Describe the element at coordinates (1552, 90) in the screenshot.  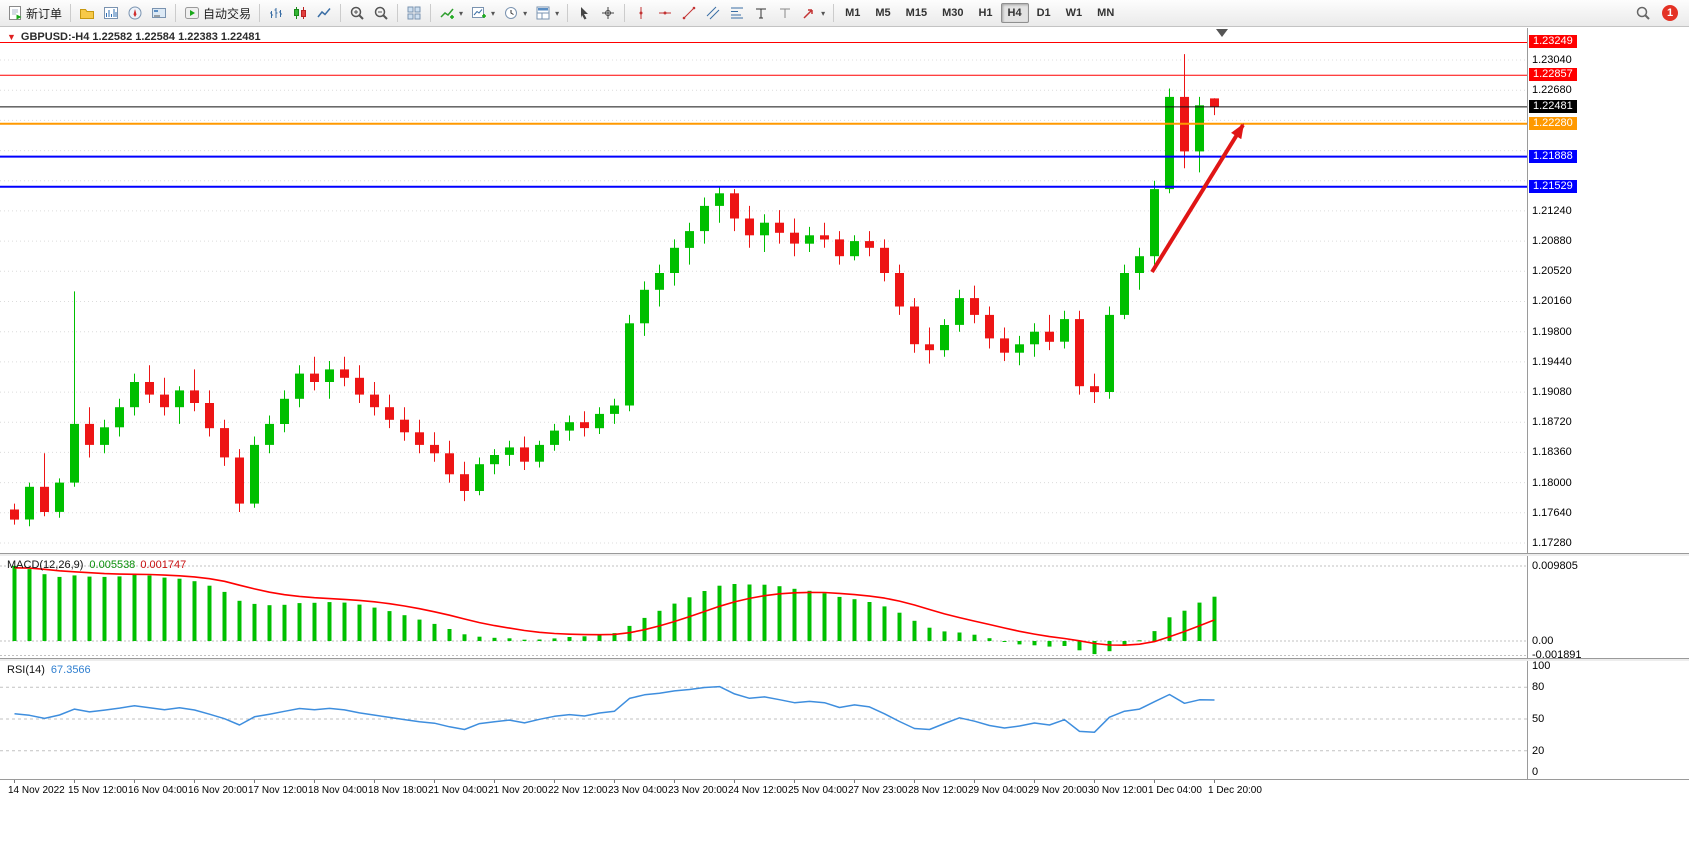
I see `price-scale-label: 1.22680` at that location.